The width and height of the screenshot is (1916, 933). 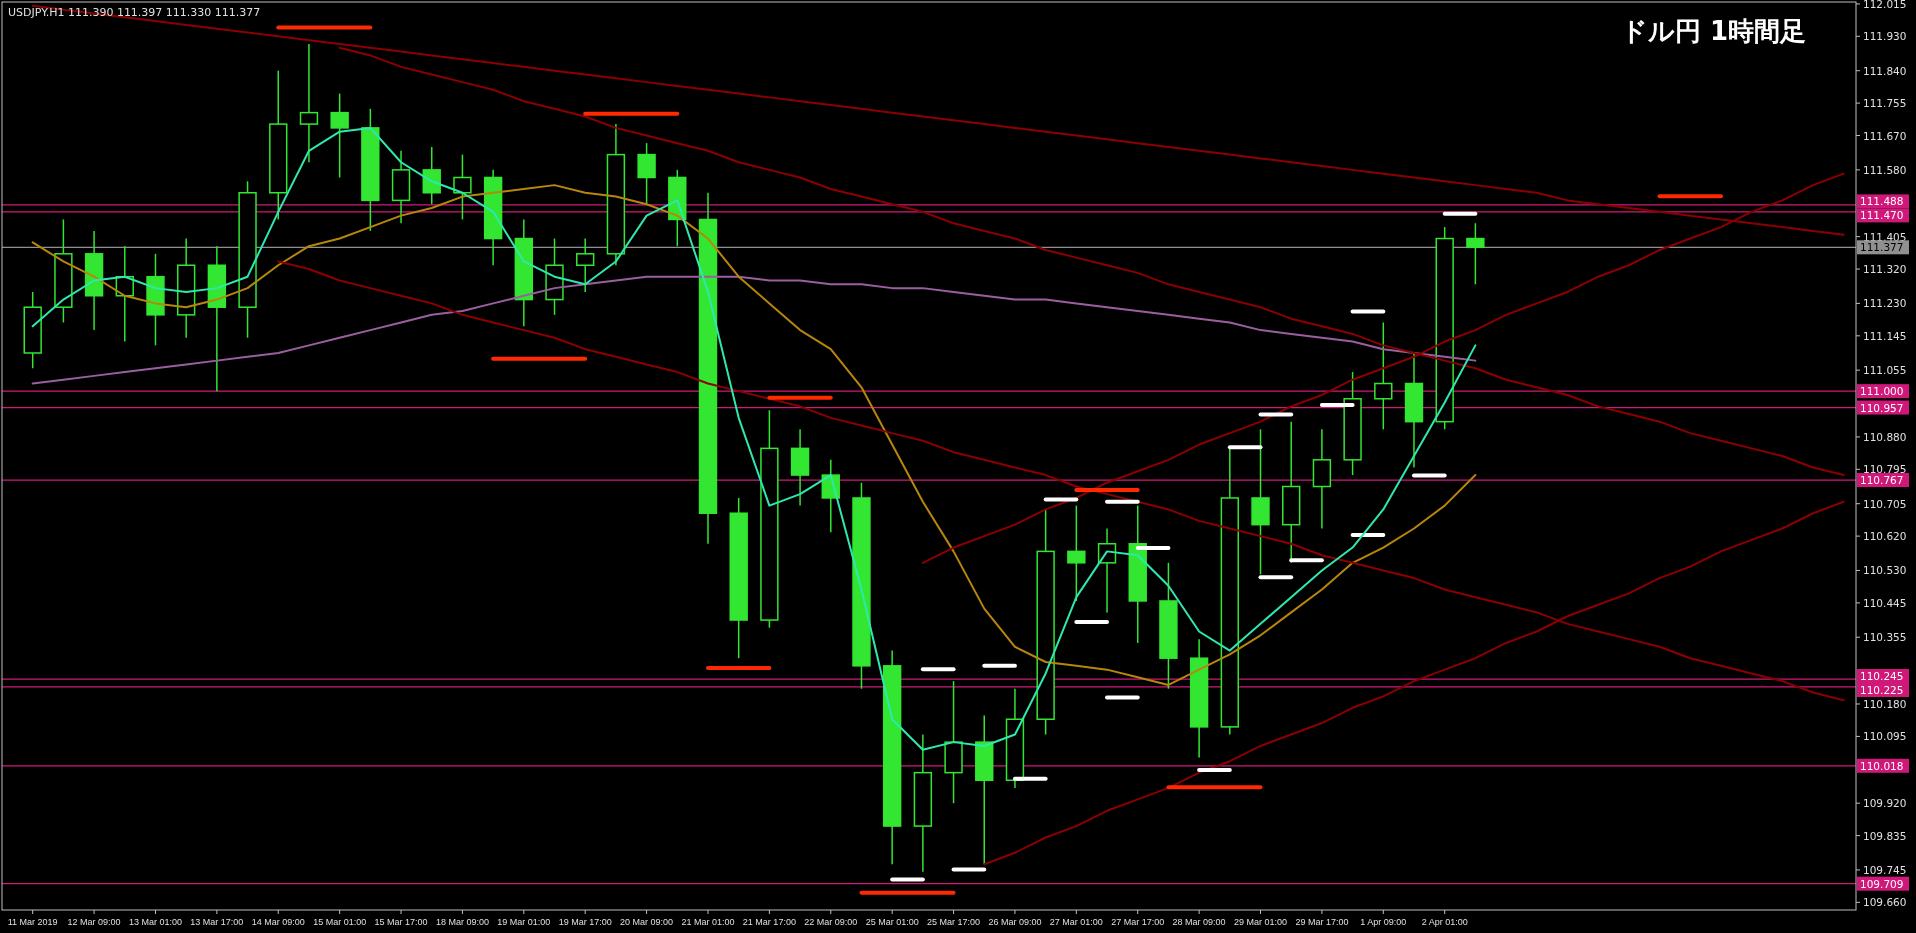 I want to click on y-tick-label: 111.670, so click(x=1885, y=135).